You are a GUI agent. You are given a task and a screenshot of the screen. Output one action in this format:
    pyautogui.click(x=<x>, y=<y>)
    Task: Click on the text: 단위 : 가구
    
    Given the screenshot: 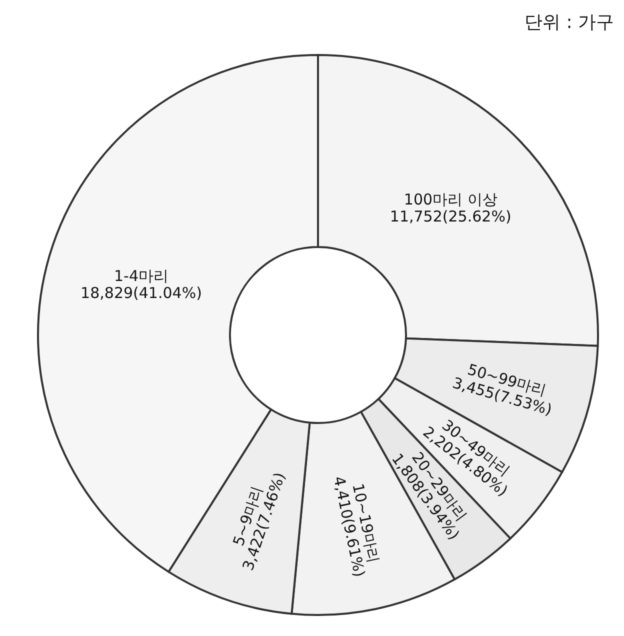 What is the action you would take?
    pyautogui.click(x=569, y=22)
    